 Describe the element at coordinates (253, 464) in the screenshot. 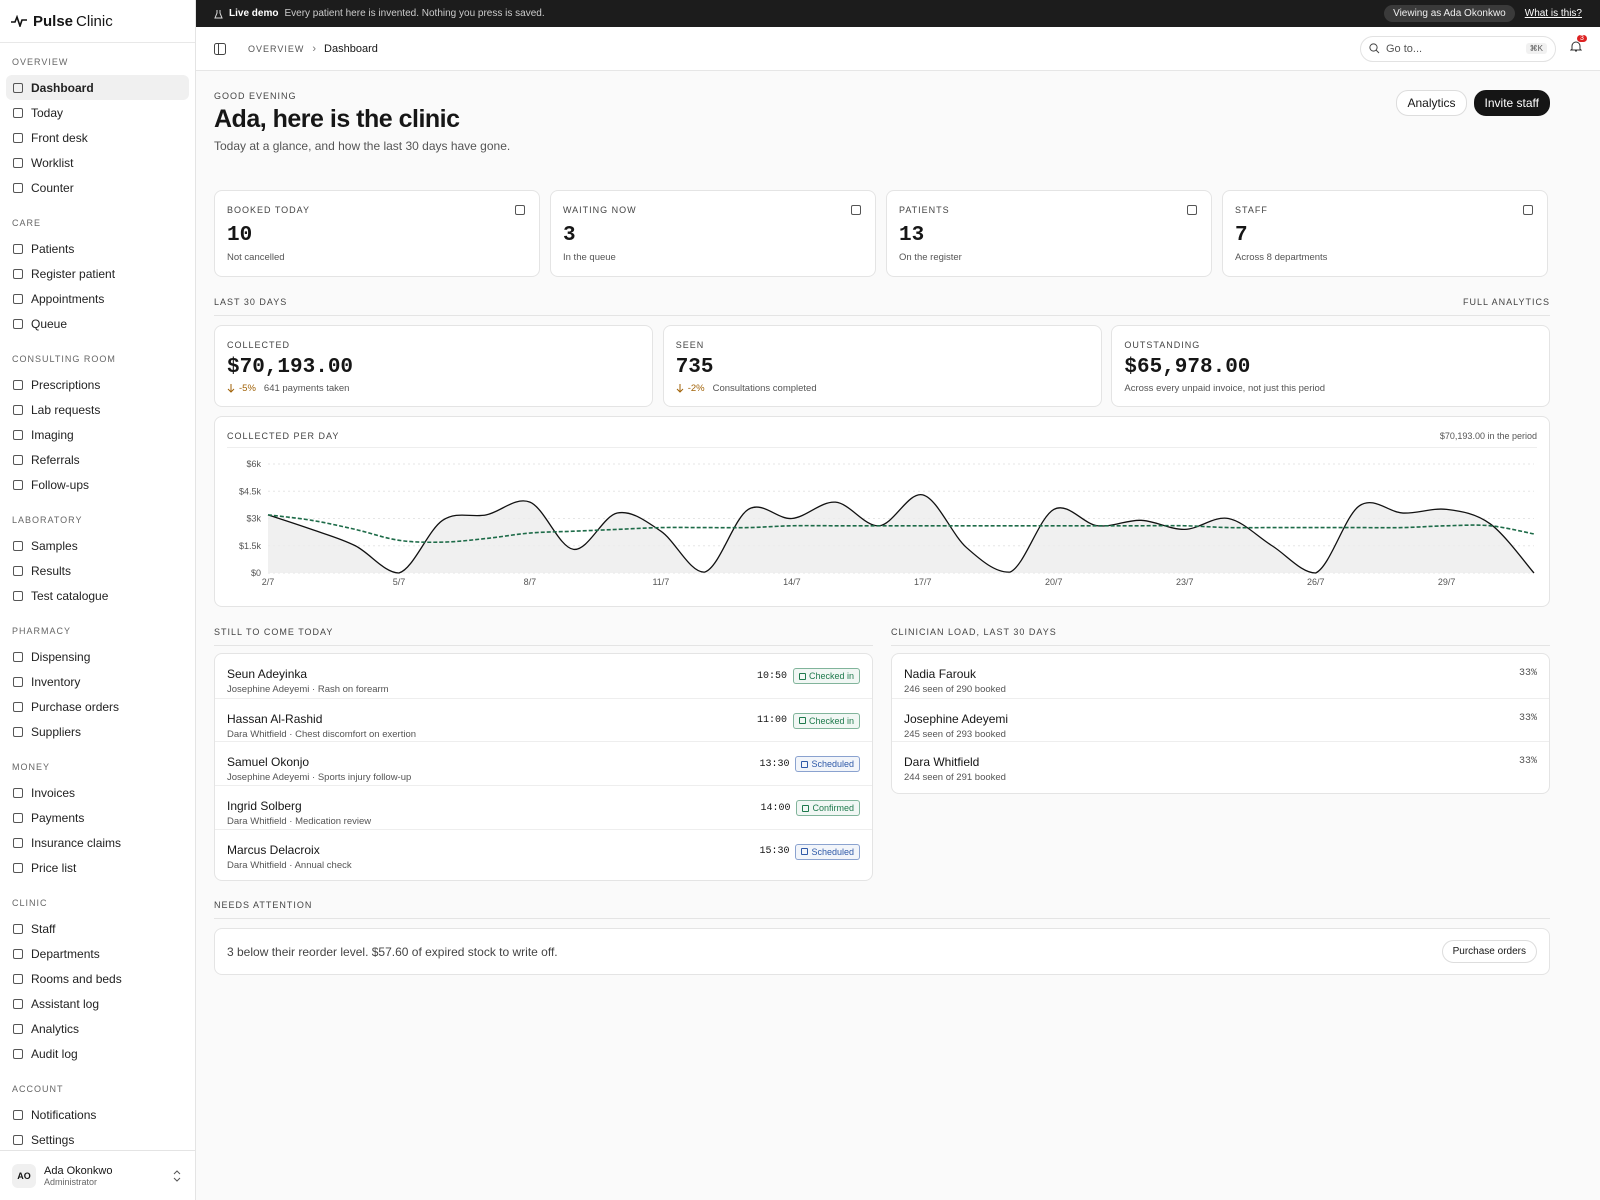

I see `y-tick-label: $6k` at that location.